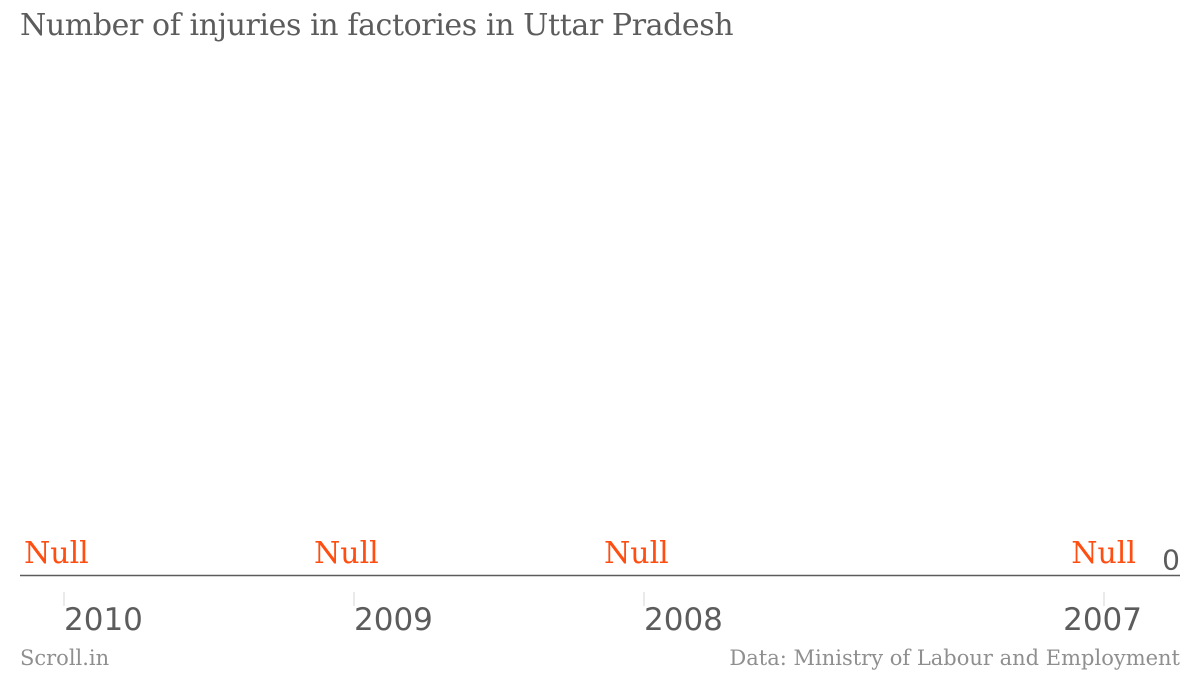  What do you see at coordinates (954, 658) in the screenshot?
I see `source-credit: Data: Ministry of Labour and Employment` at bounding box center [954, 658].